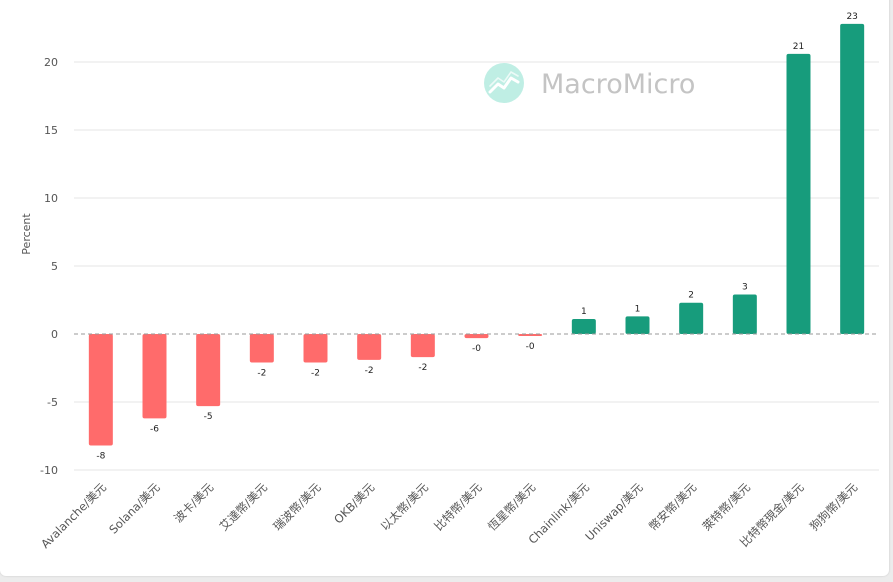 The height and width of the screenshot is (582, 893). Describe the element at coordinates (673, 507) in the screenshot. I see `x-category-label: 幣安幣/美元` at that location.